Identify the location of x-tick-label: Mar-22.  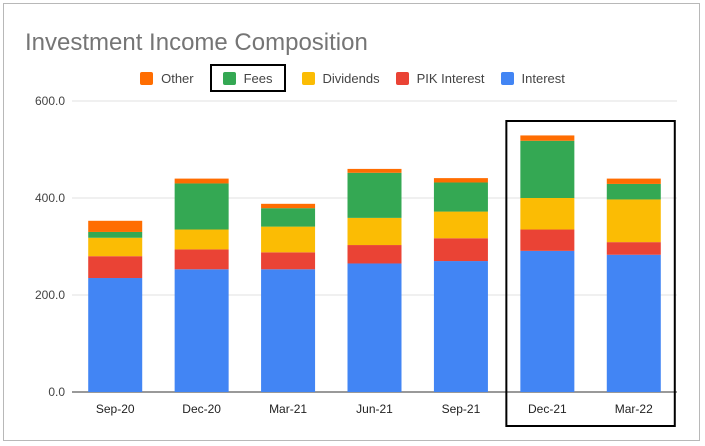
(634, 409).